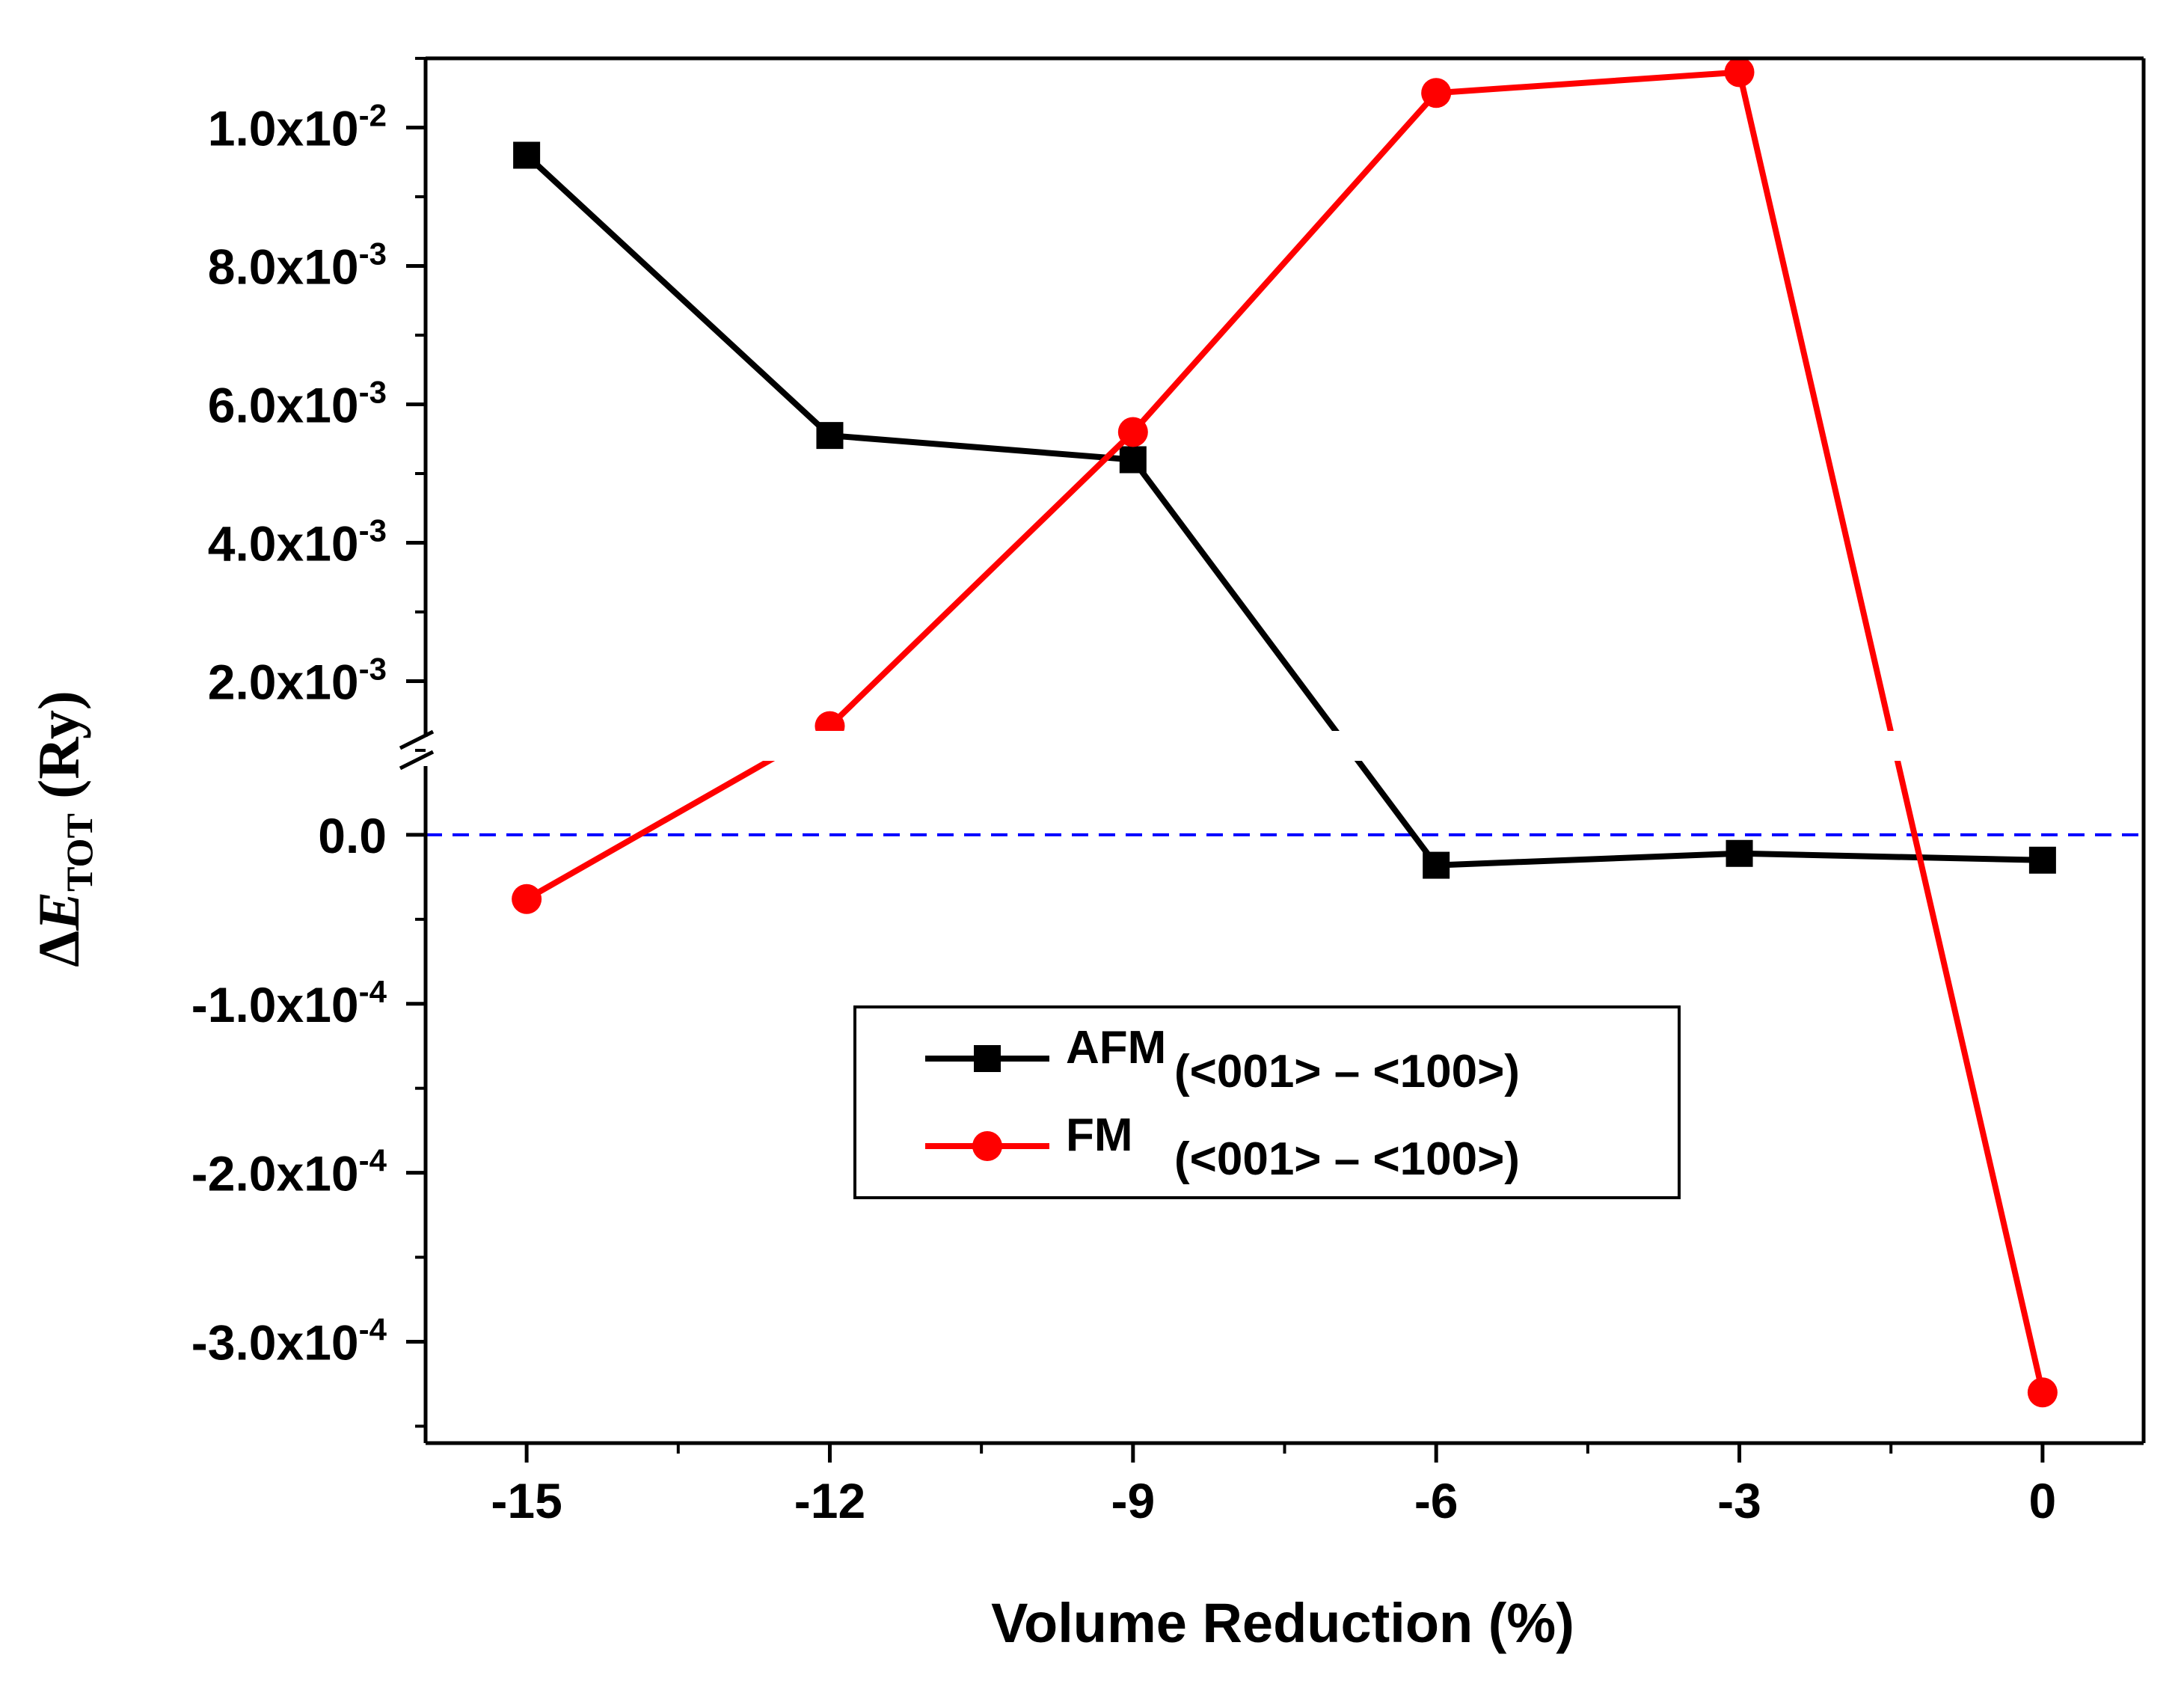  I want to click on legend-marker-afm, so click(987, 1058).